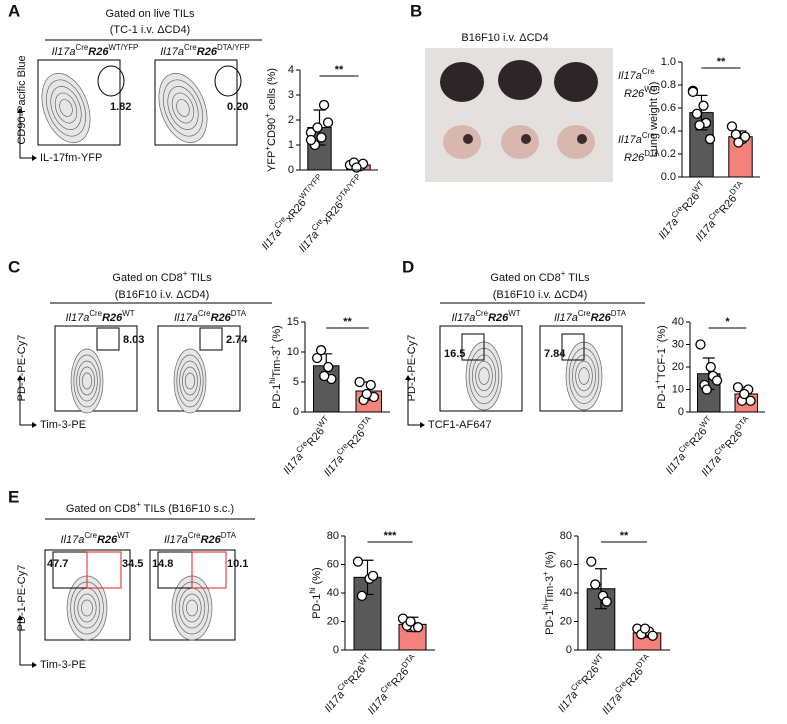  What do you see at coordinates (590, 316) in the screenshot?
I see `label: Il17aCreR26DTA` at bounding box center [590, 316].